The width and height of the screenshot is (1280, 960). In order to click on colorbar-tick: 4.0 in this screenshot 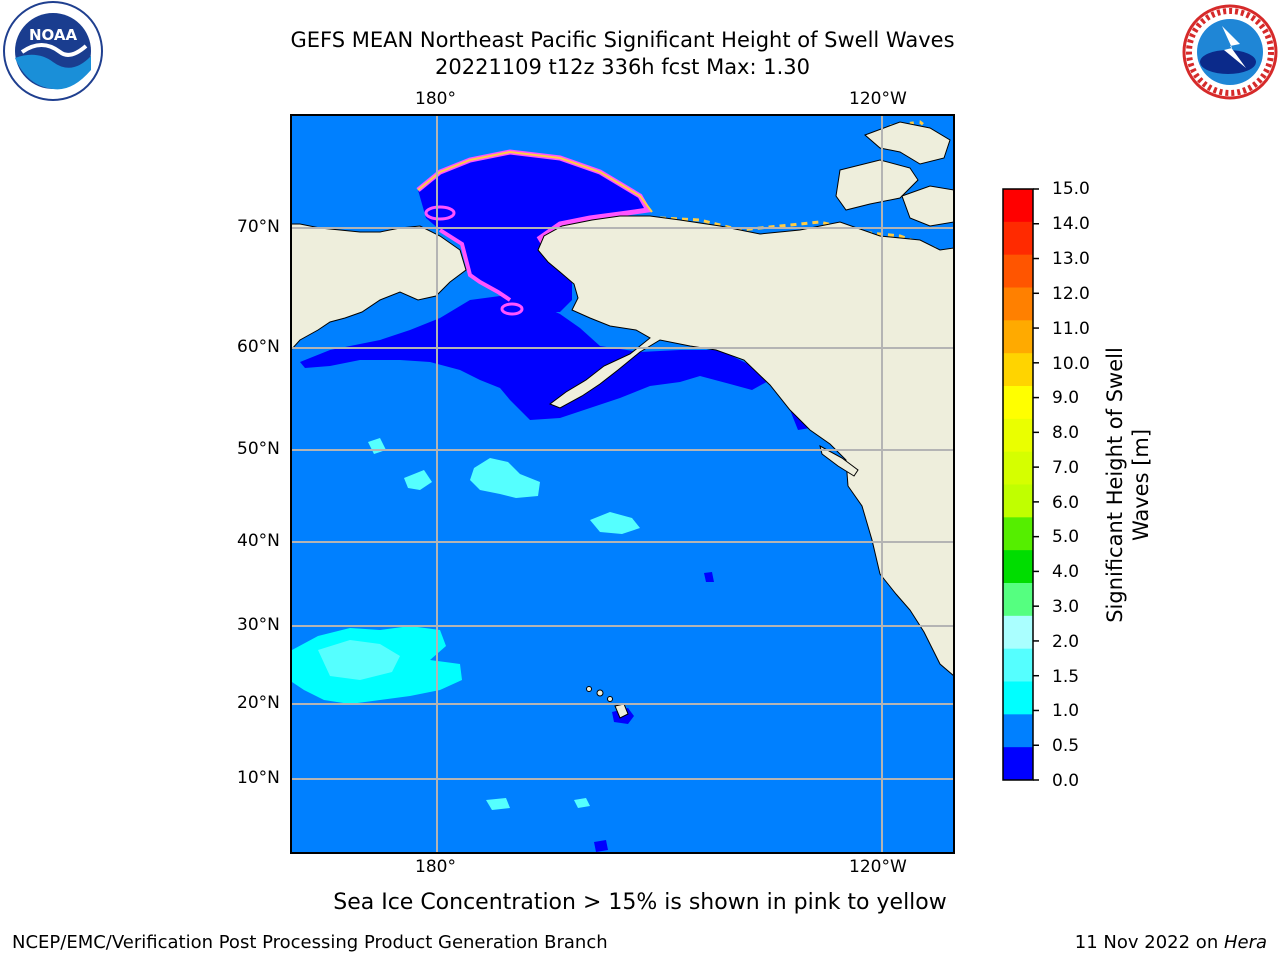, I will do `click(1066, 572)`.